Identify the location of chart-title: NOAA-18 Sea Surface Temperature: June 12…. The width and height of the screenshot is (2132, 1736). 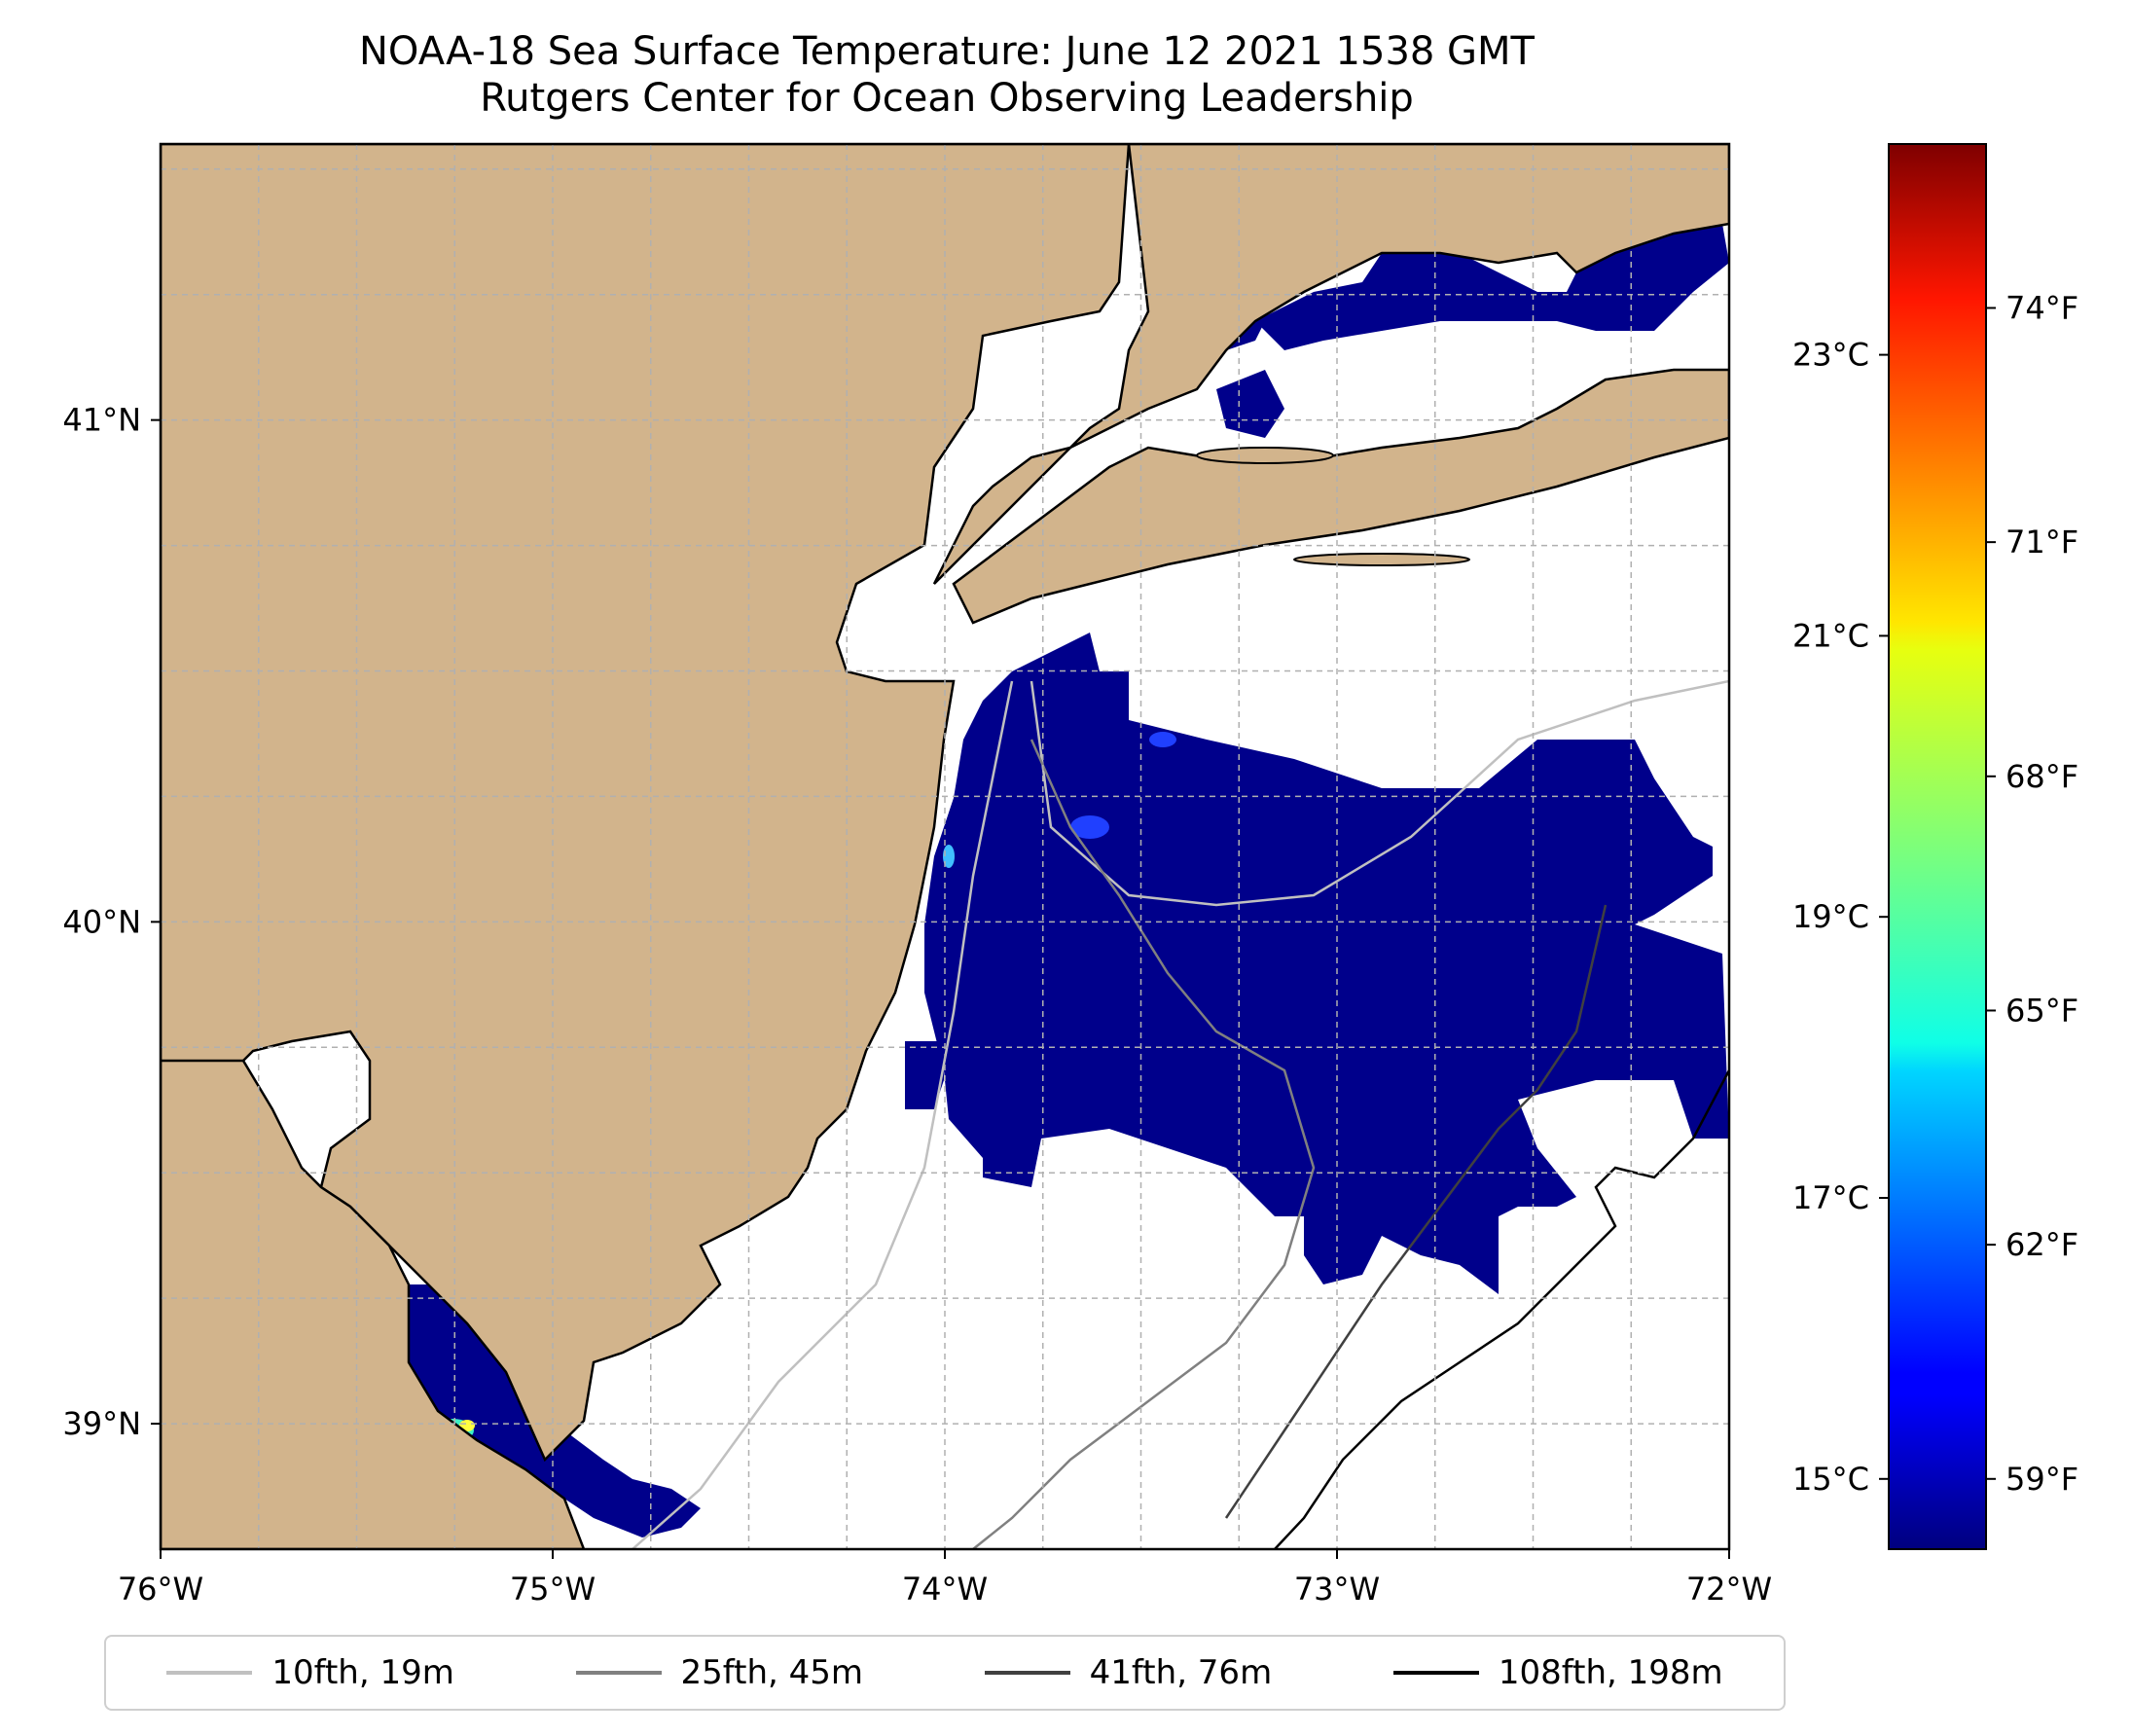
(947, 52).